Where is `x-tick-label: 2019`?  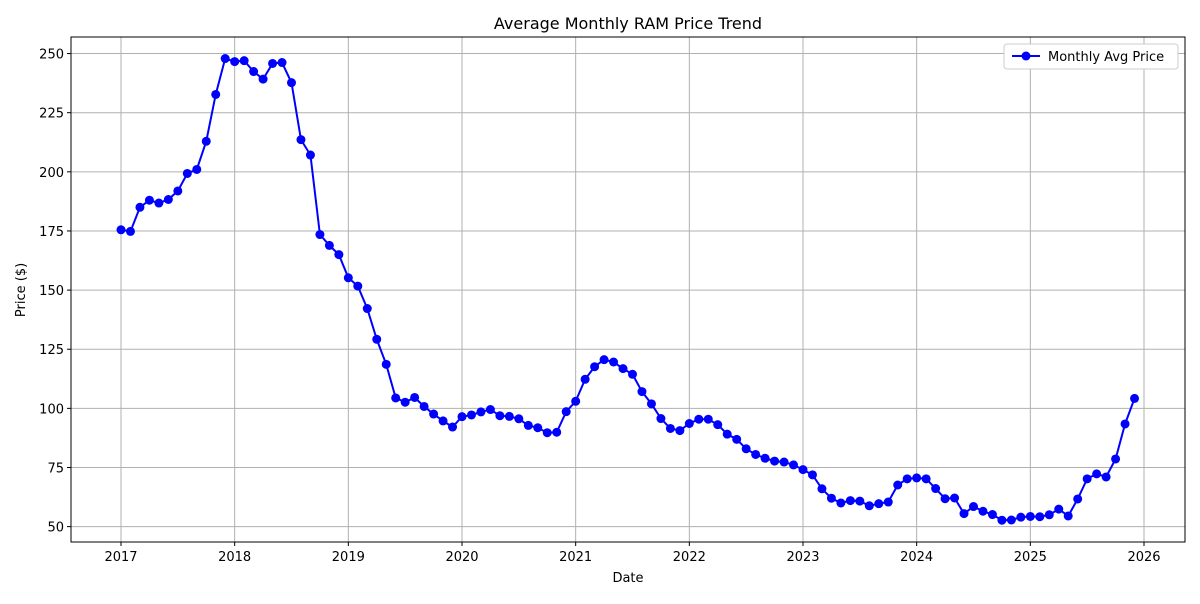 x-tick-label: 2019 is located at coordinates (348, 557).